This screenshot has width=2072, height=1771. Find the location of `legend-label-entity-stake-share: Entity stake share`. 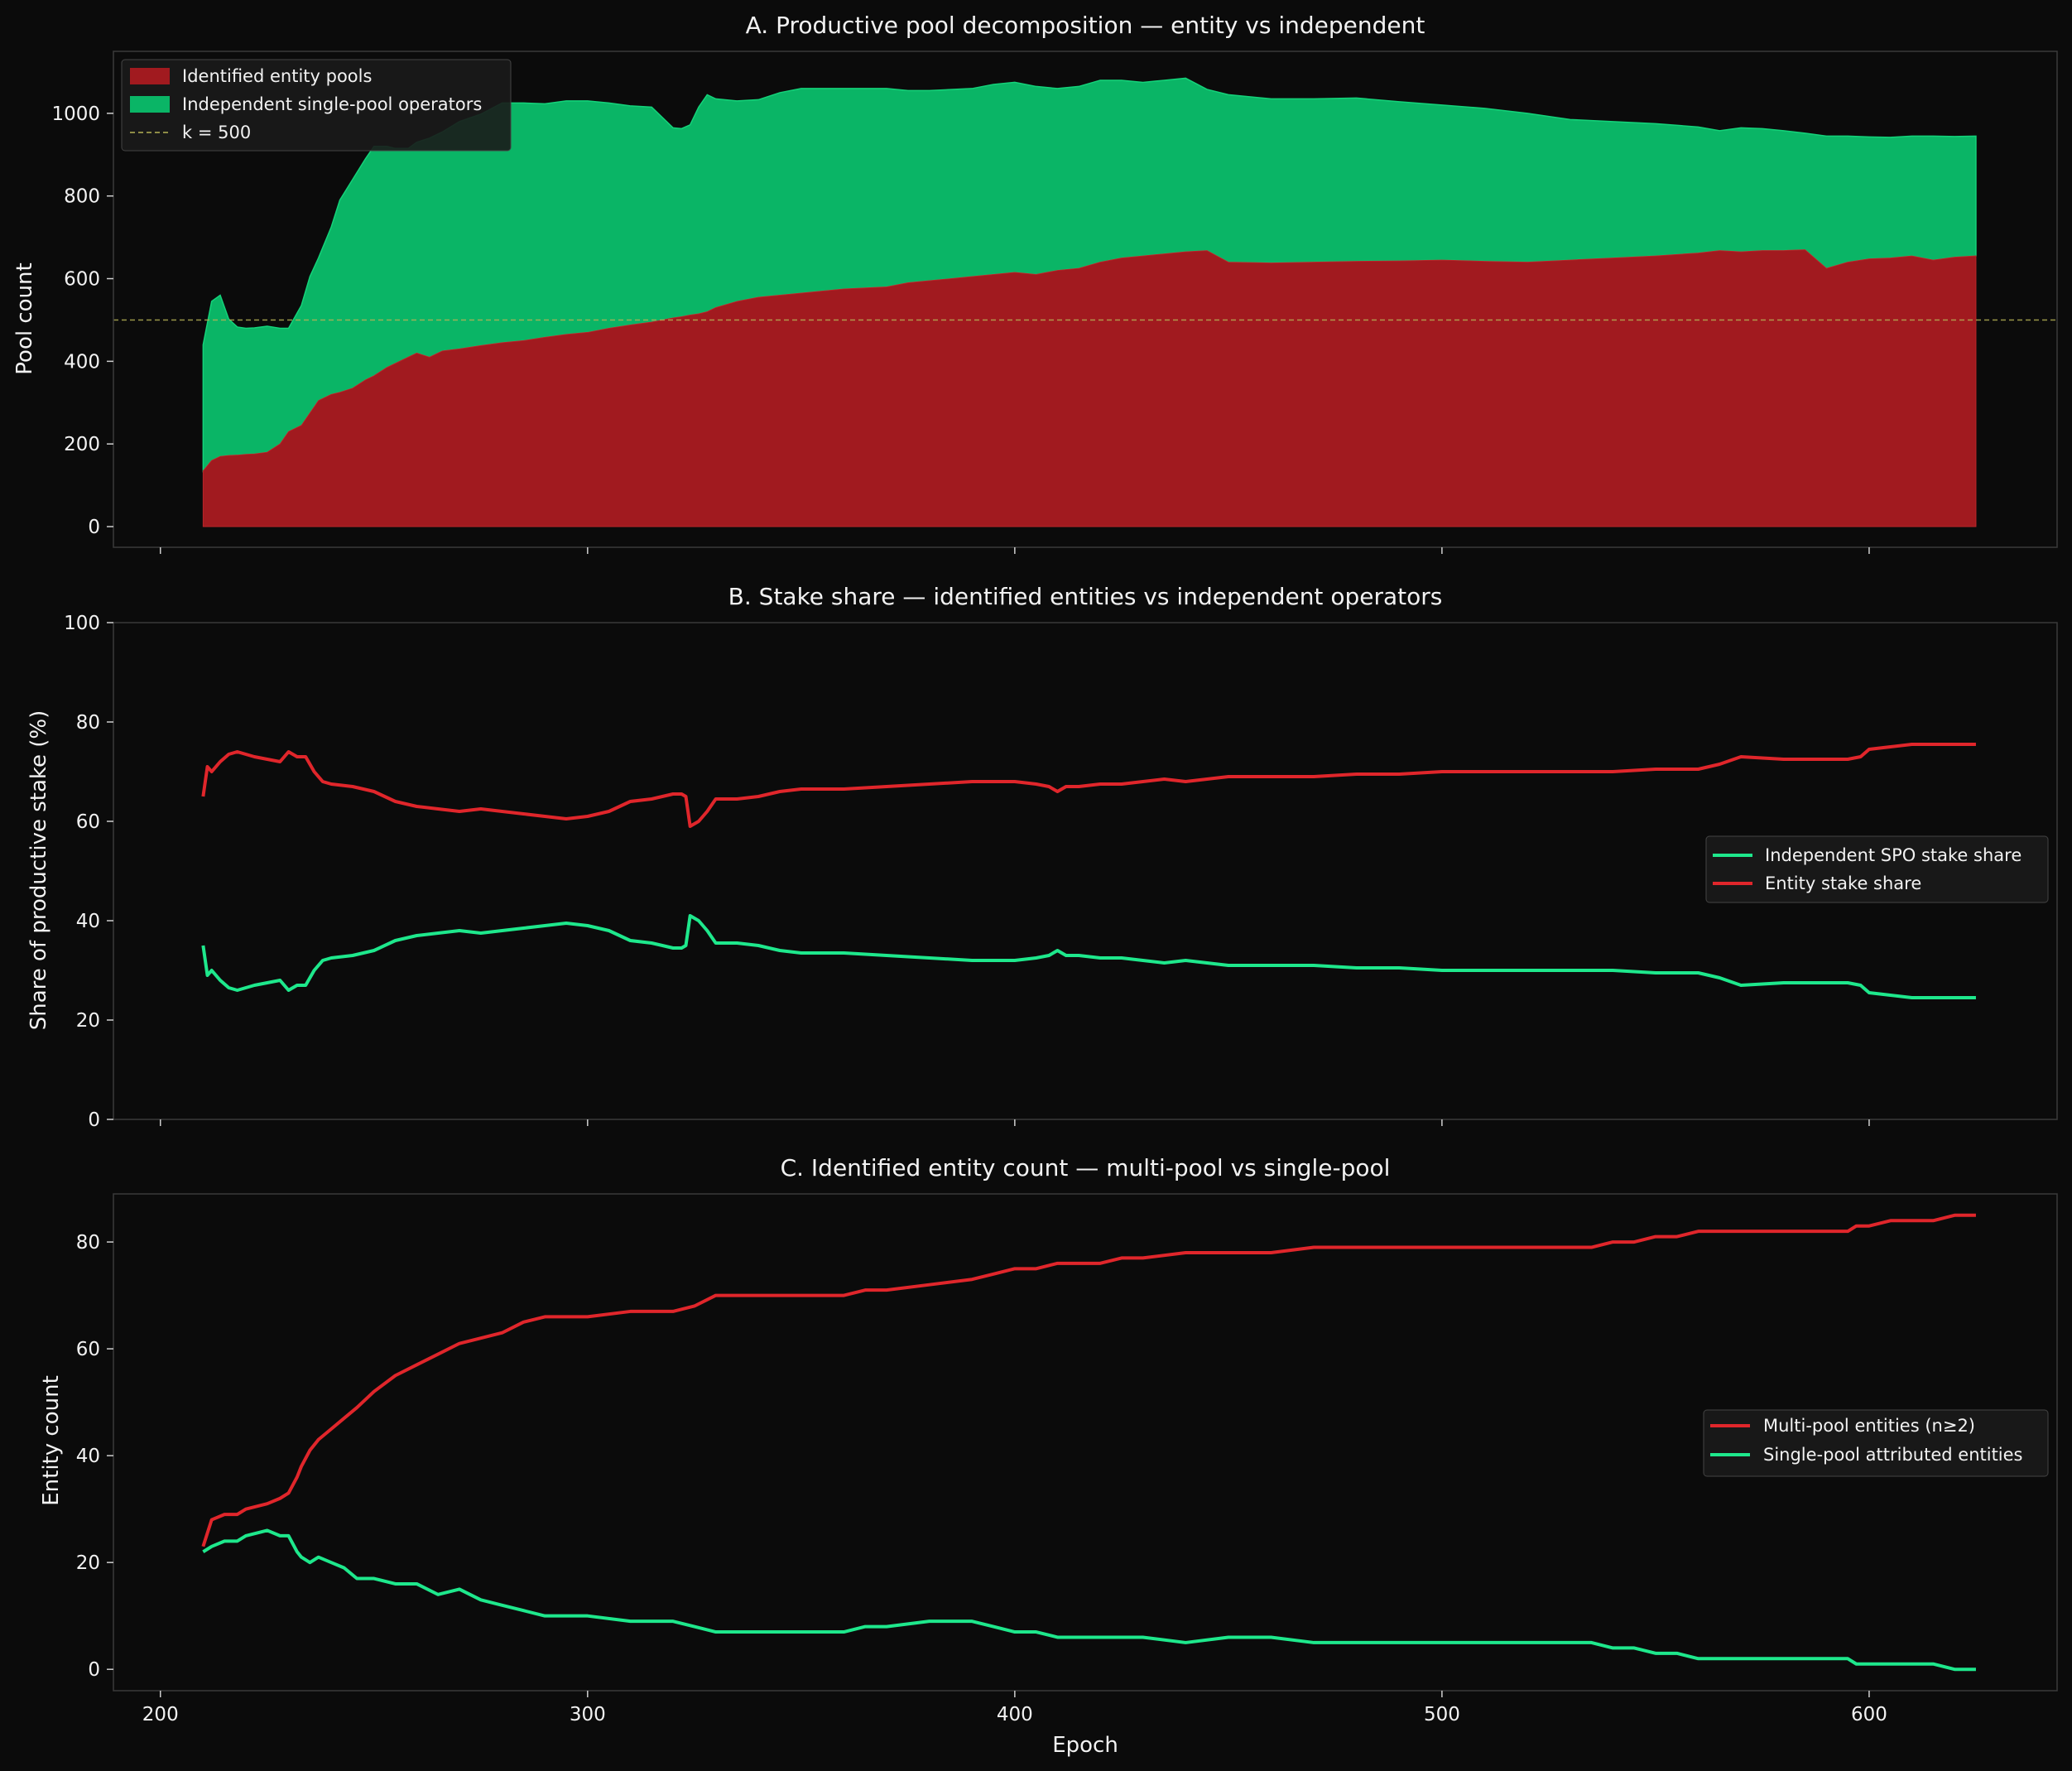

legend-label-entity-stake-share: Entity stake share is located at coordinates (1843, 883).